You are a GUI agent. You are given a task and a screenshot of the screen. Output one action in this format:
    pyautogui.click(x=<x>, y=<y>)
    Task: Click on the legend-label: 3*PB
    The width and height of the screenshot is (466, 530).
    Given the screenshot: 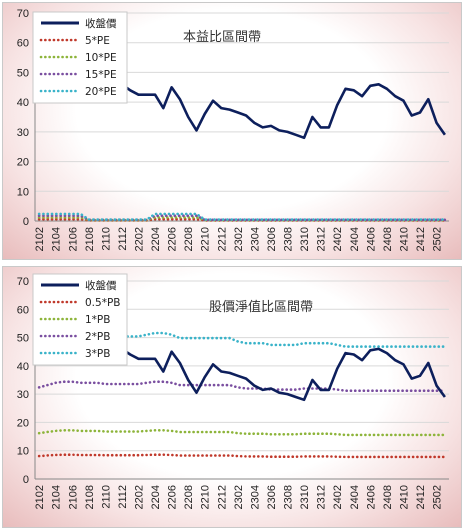 What is the action you would take?
    pyautogui.click(x=97, y=354)
    